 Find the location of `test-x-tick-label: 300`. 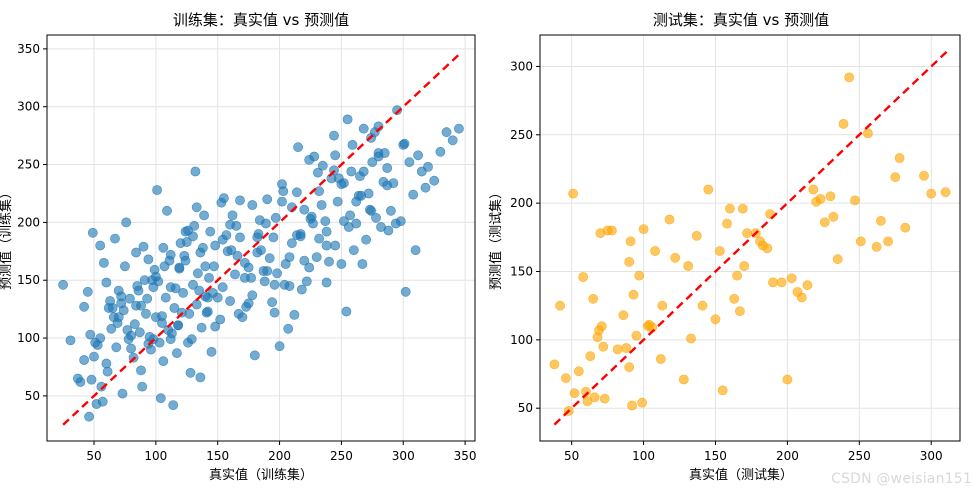

test-x-tick-label: 300 is located at coordinates (931, 456).